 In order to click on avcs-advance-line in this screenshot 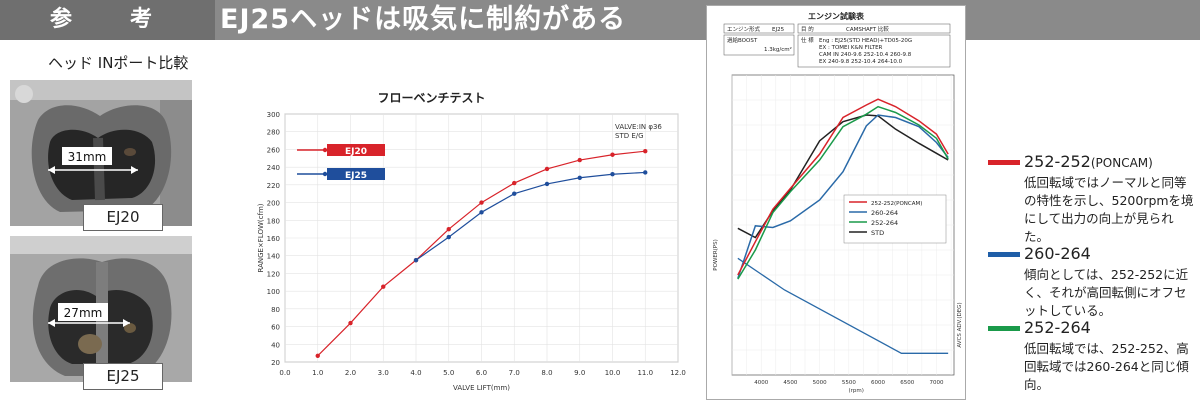, I will do `click(843, 305)`.